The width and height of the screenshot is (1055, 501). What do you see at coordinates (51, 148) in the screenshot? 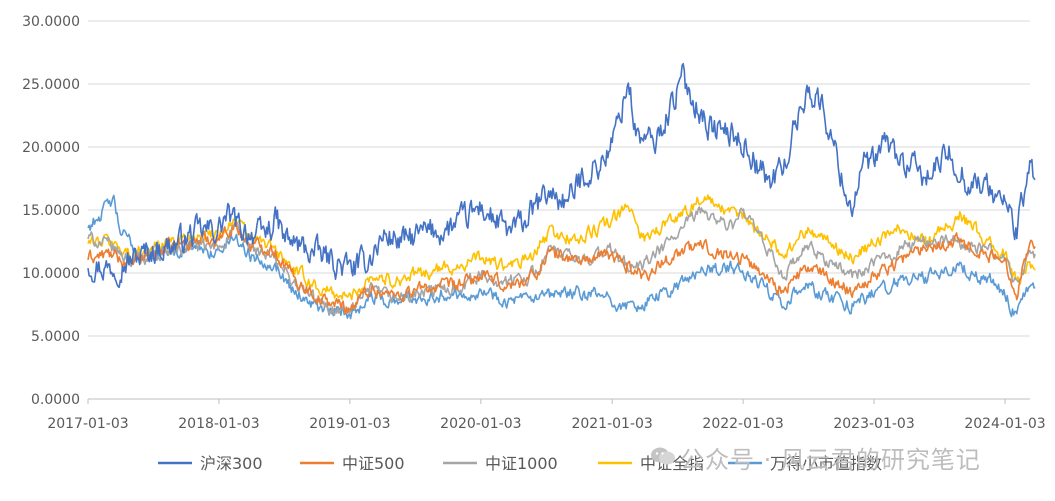
I see `y-tick-label: 20.0000` at bounding box center [51, 148].